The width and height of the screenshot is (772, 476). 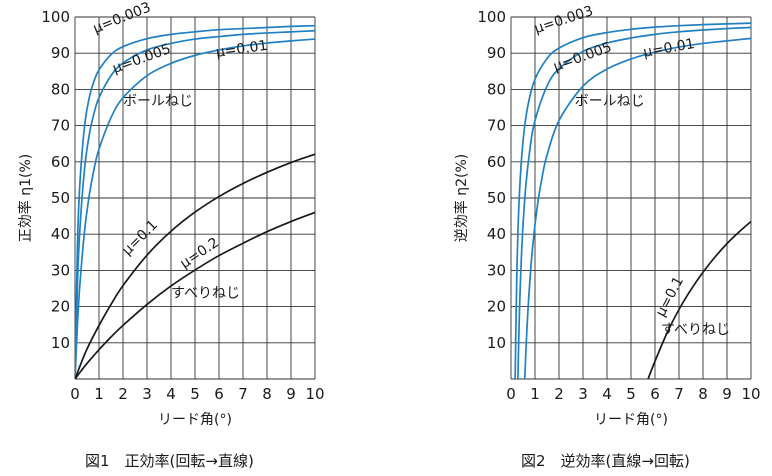 I want to click on y-axis-label: 正効率 η1(%), so click(x=25, y=198).